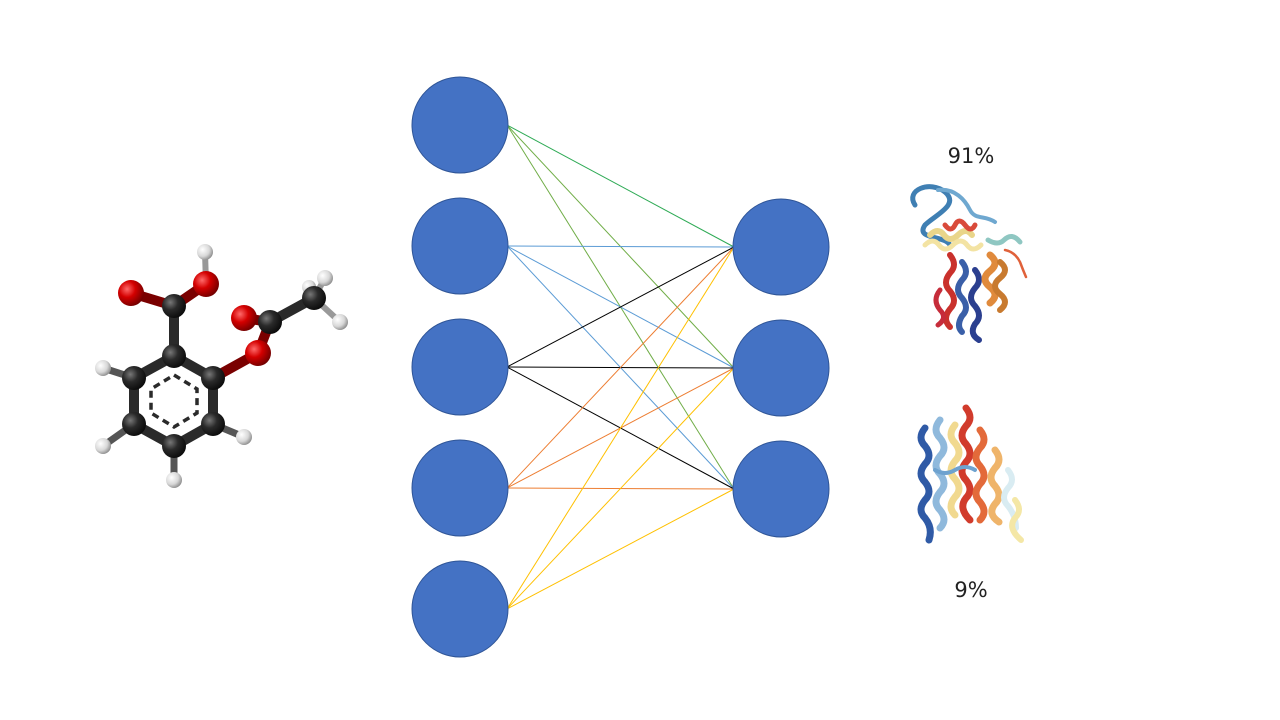 This screenshot has width=1280, height=720. What do you see at coordinates (969, 263) in the screenshot?
I see `protein-ribbon-structure-1-icon` at bounding box center [969, 263].